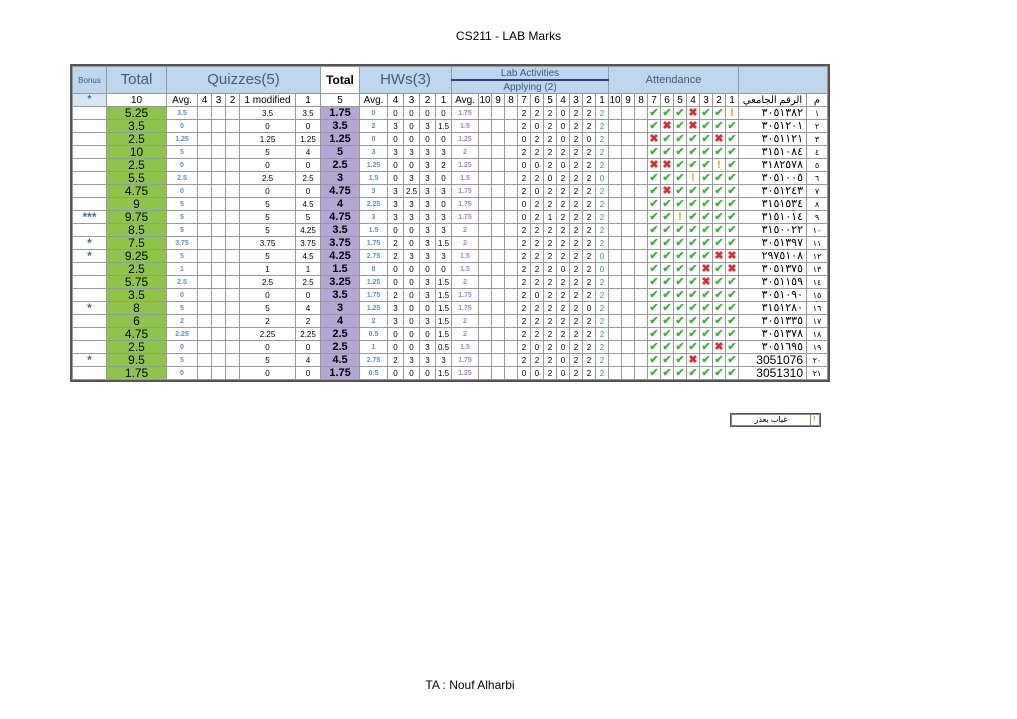 The image size is (1017, 719). Describe the element at coordinates (395, 256) in the screenshot. I see `hw-cell: 2` at that location.